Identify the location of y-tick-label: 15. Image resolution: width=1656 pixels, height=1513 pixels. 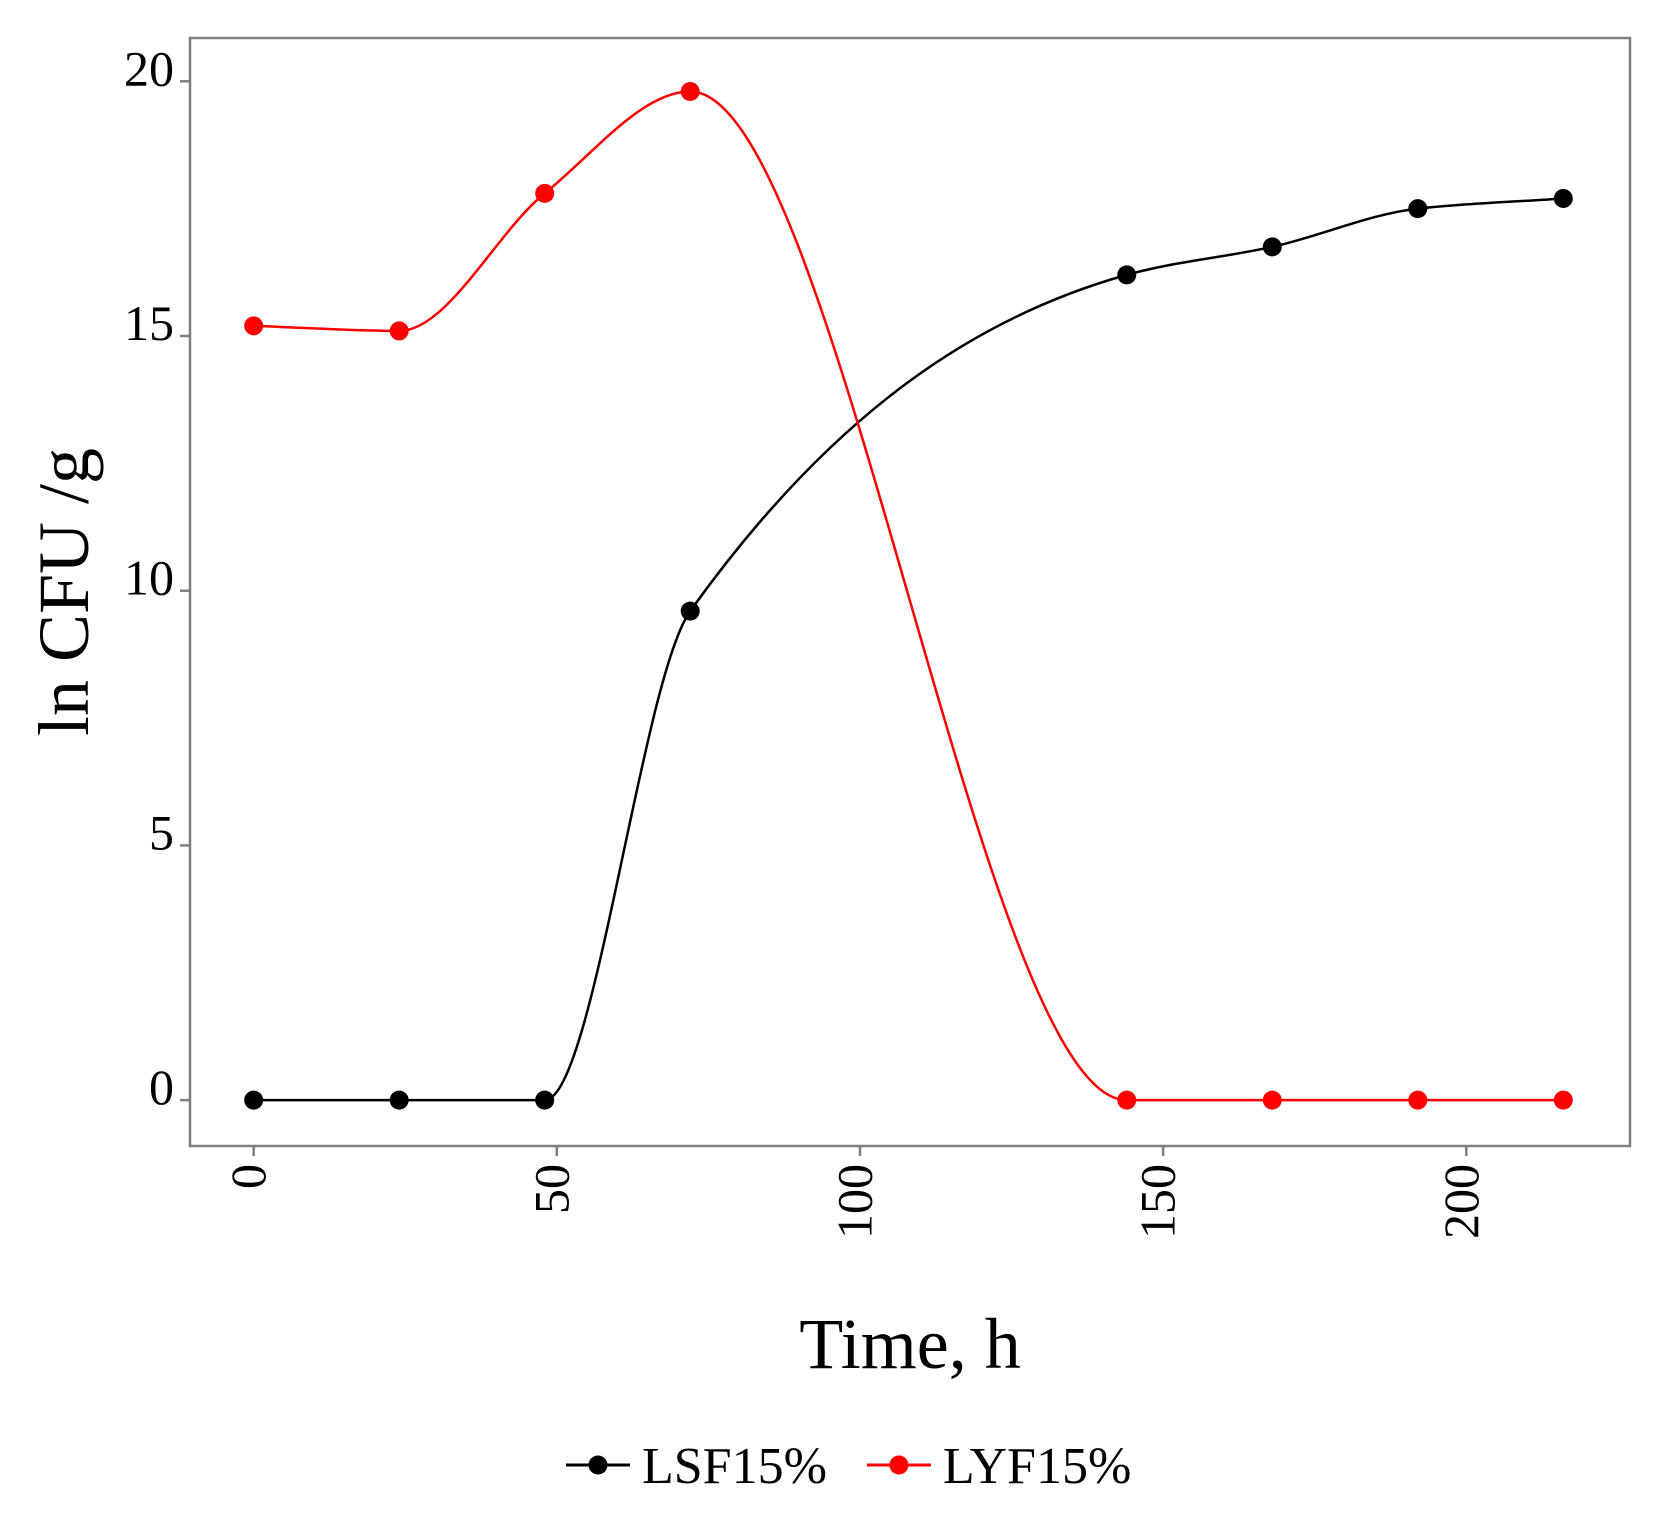
(149, 323).